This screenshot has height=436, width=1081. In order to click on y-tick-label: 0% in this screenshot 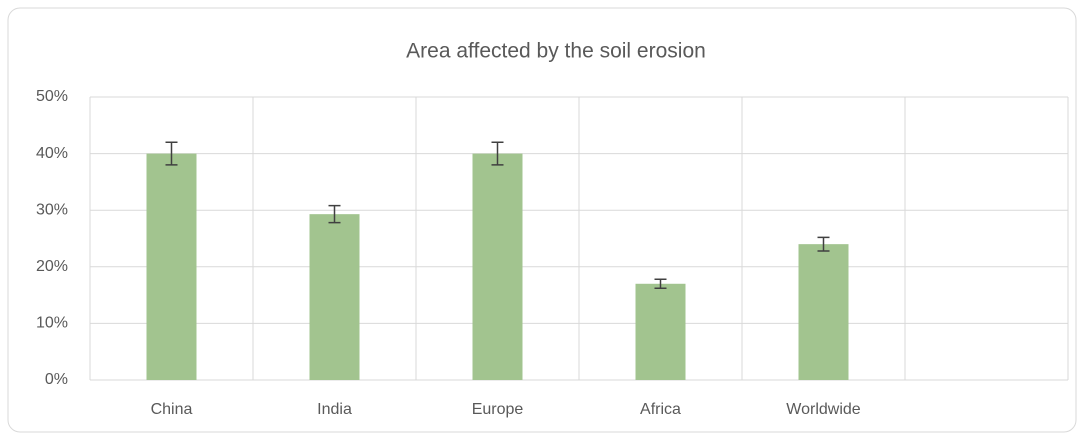, I will do `click(56, 379)`.